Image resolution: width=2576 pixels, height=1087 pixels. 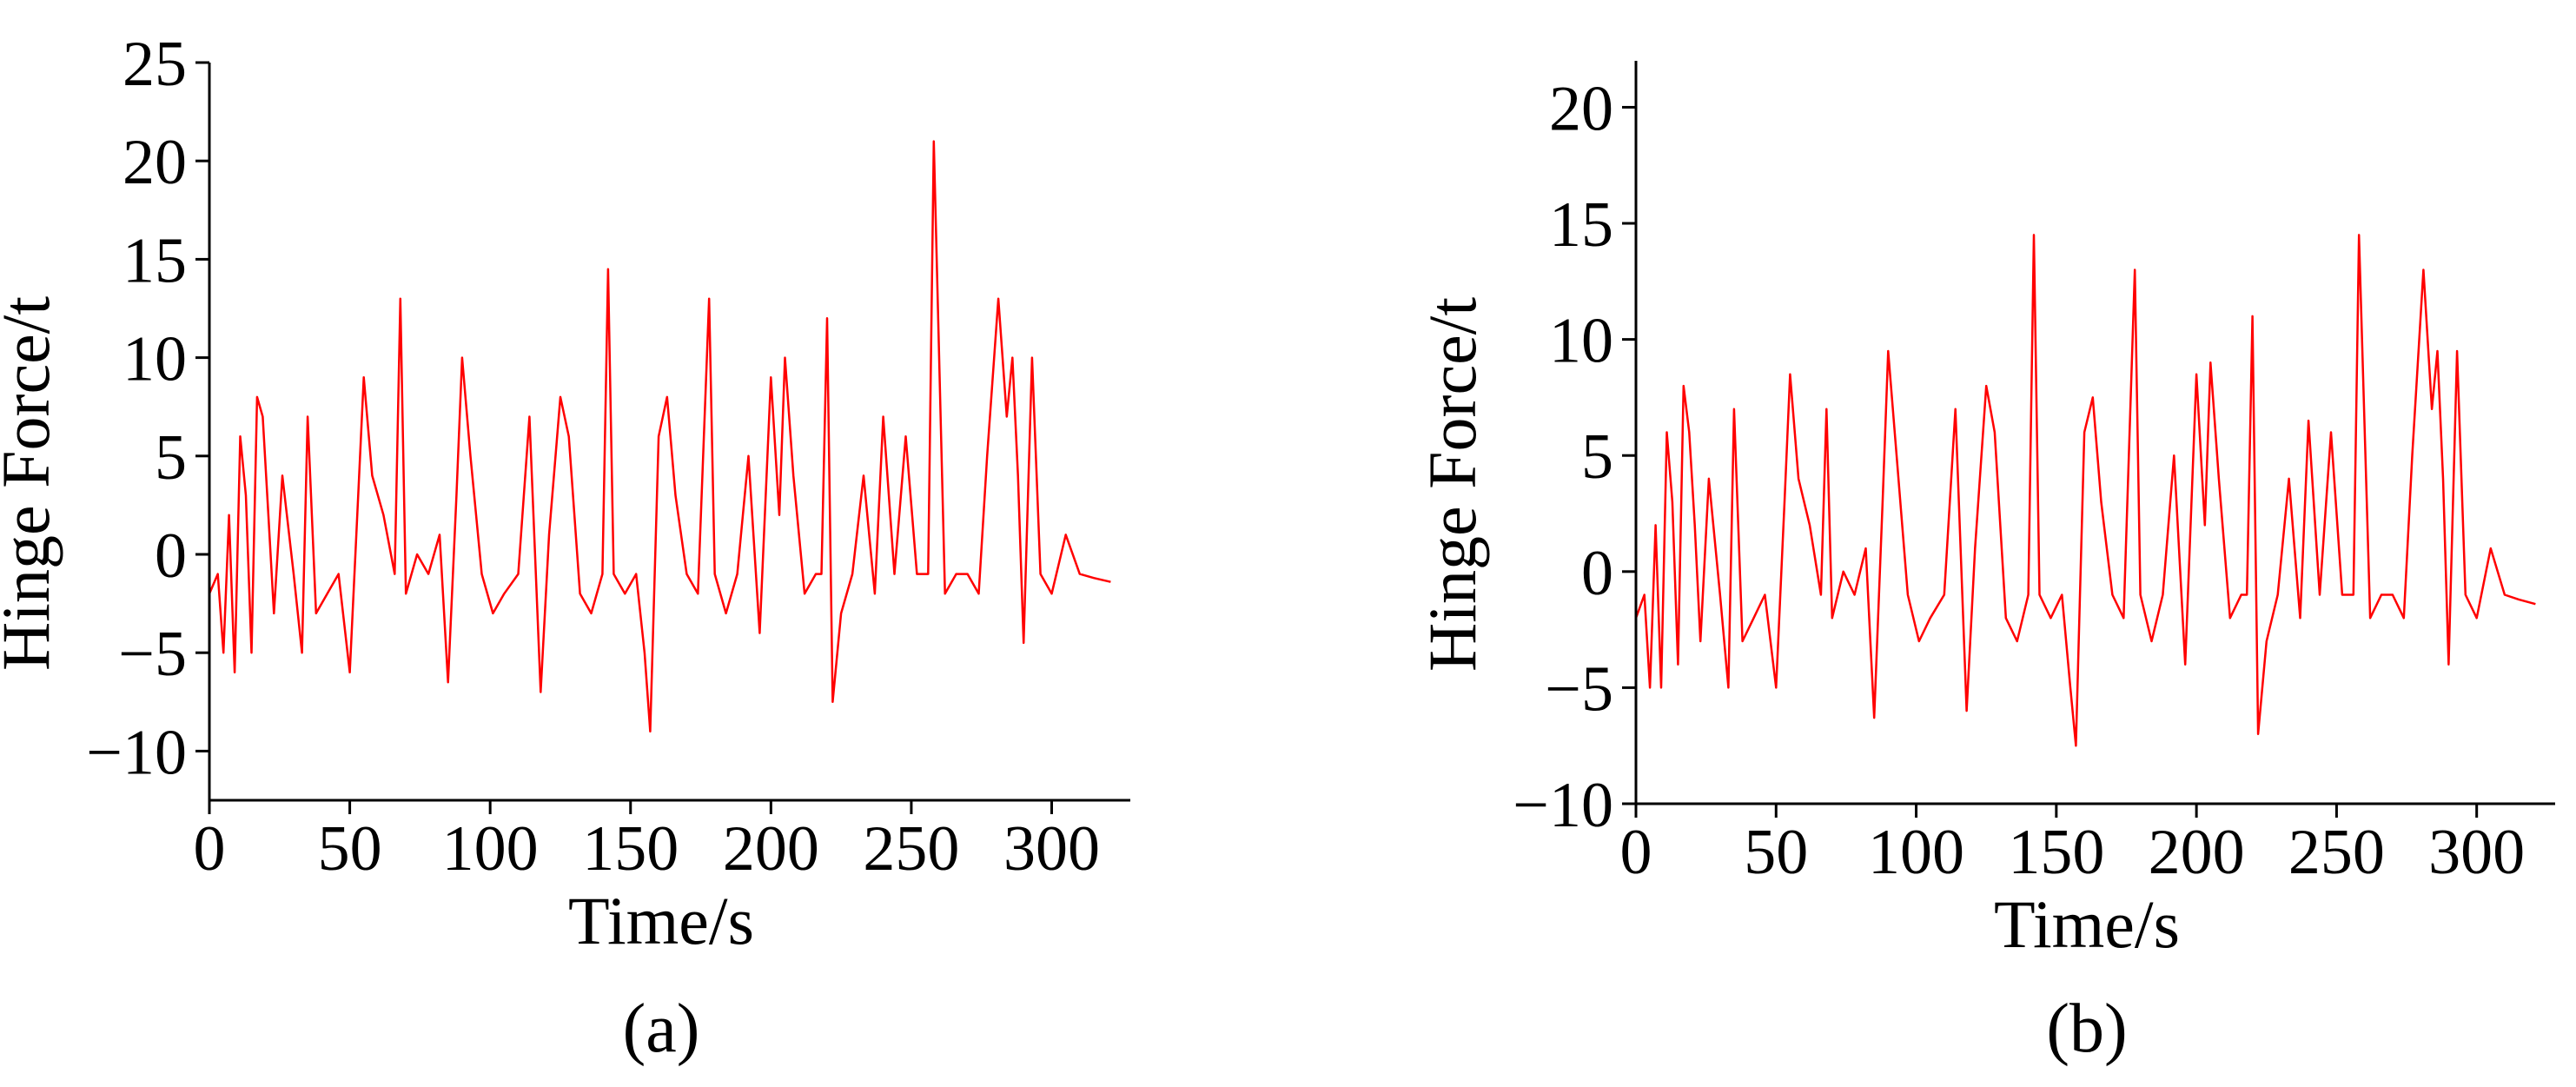 What do you see at coordinates (661, 1029) in the screenshot?
I see `panel-caption: (a)` at bounding box center [661, 1029].